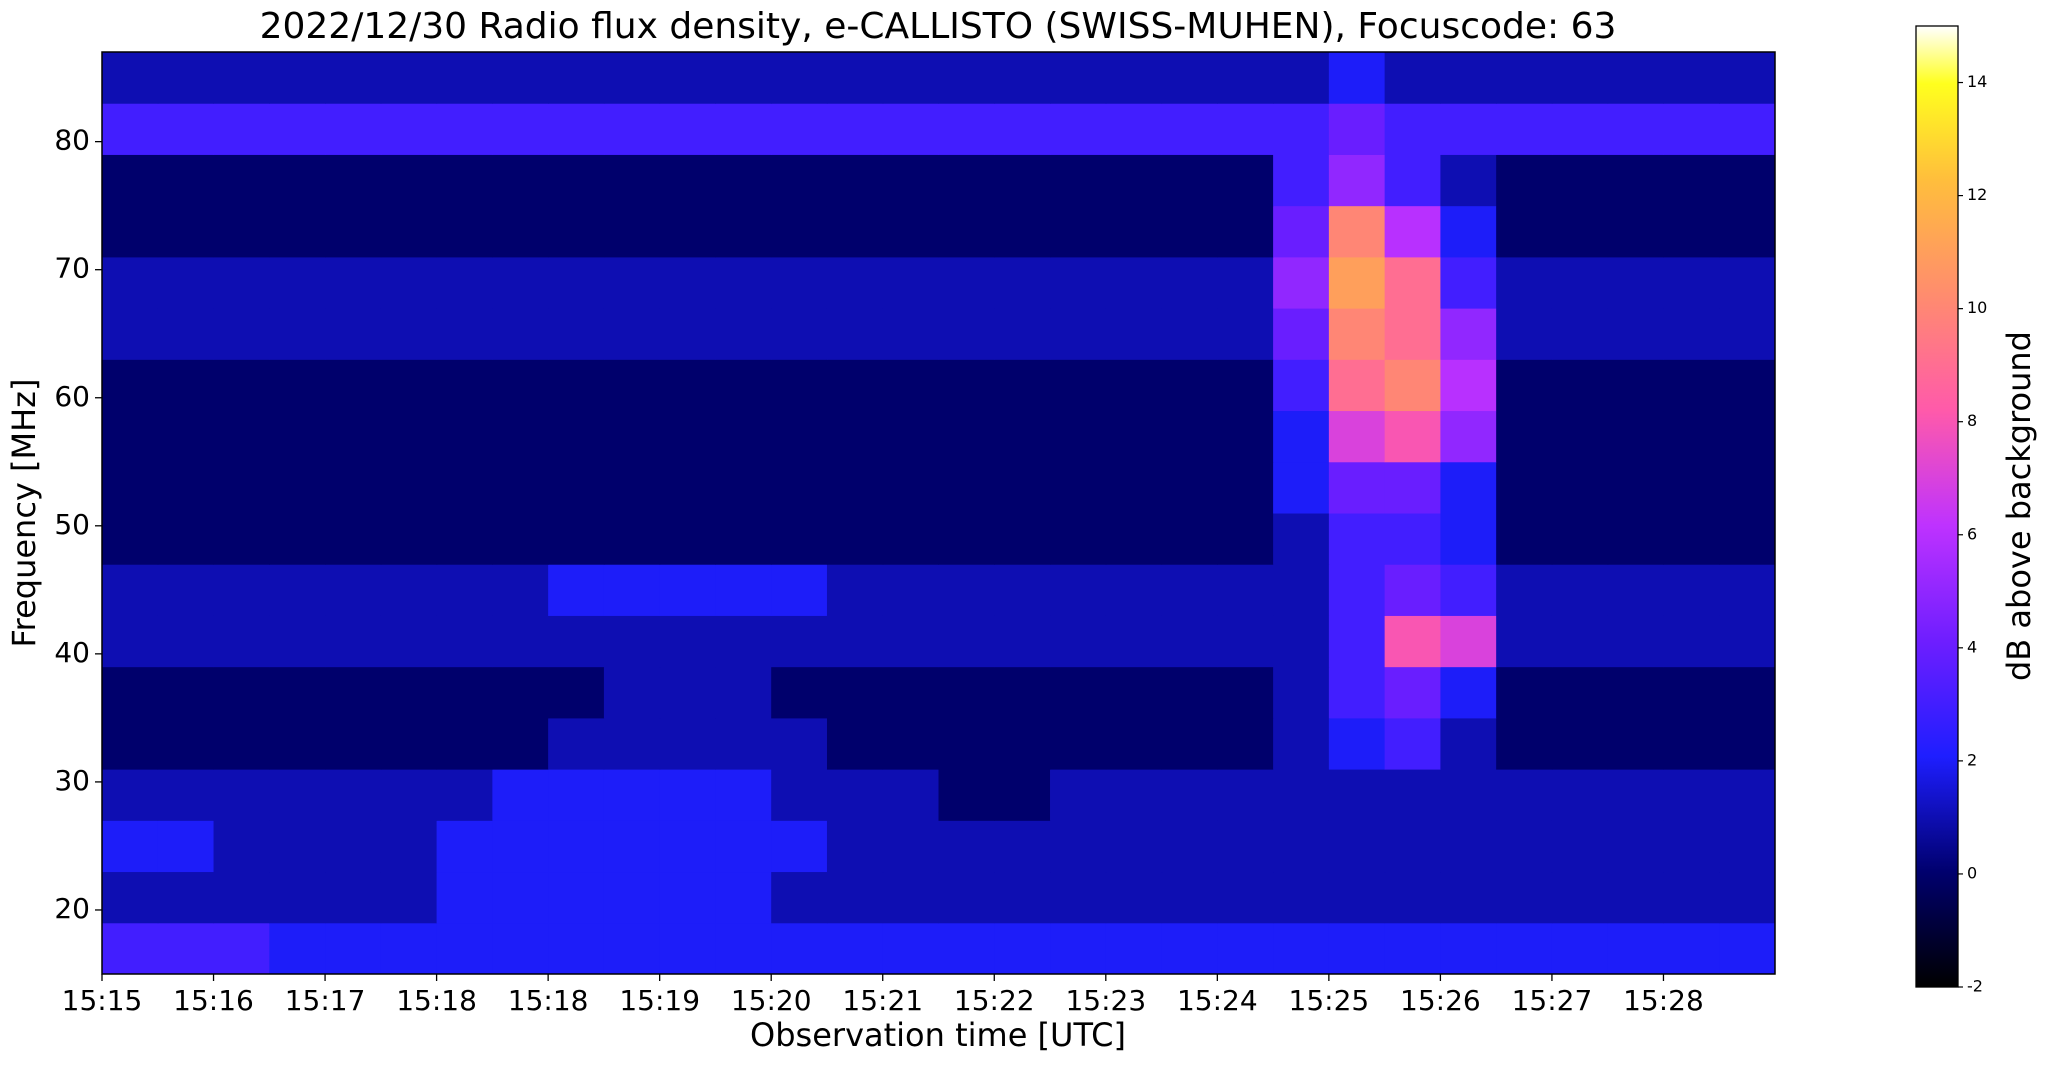 This screenshot has height=1067, width=2047. Describe the element at coordinates (1972, 533) in the screenshot. I see `colorbar-tick-label: 6` at that location.